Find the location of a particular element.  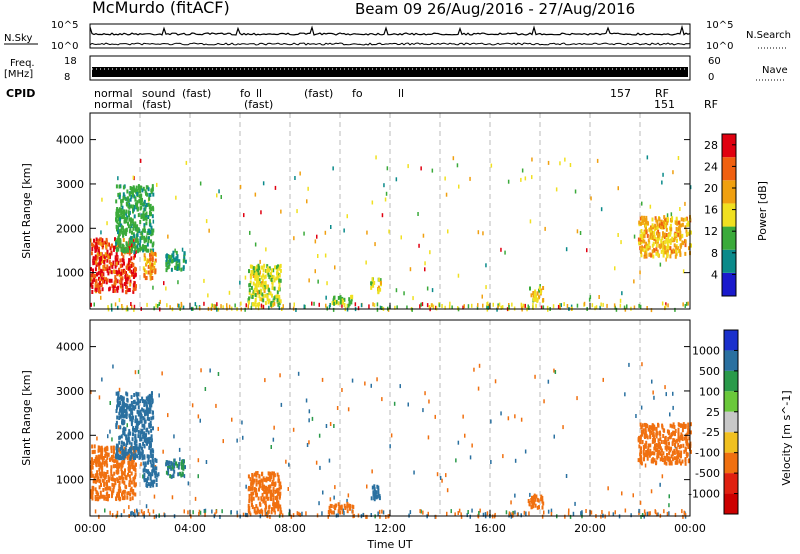

cpid-mode-0: normal is located at coordinates (113, 104).